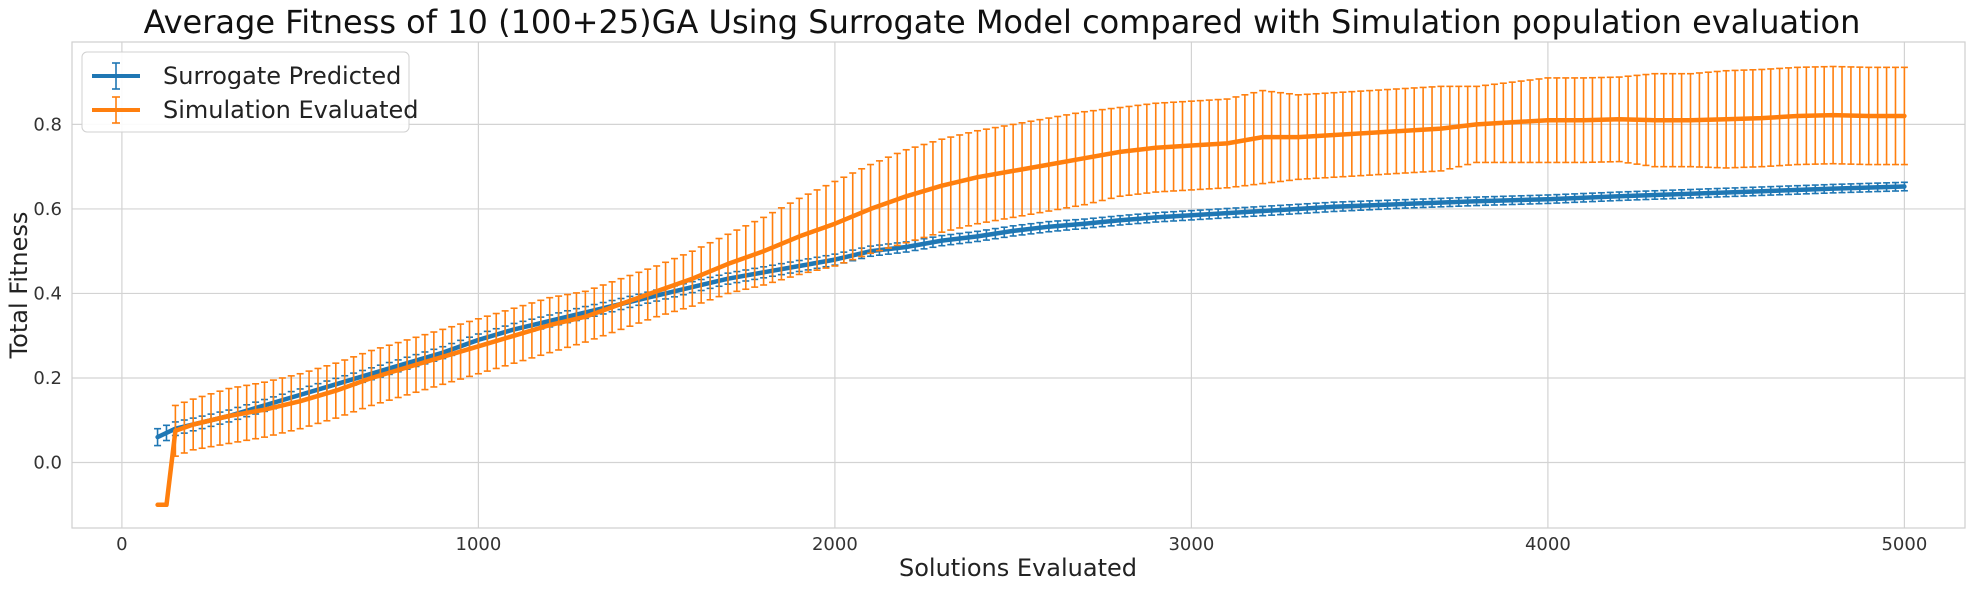  I want to click on legend-box, so click(245, 92).